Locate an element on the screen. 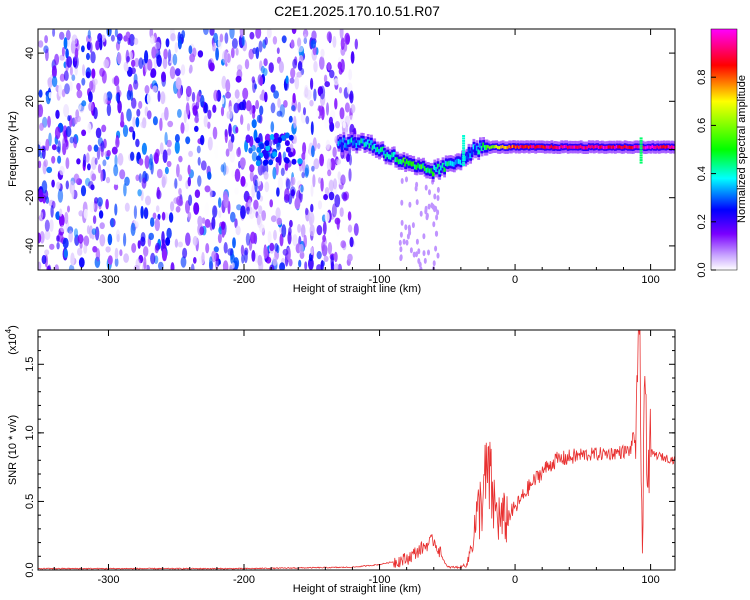  streak-cell is located at coordinates (464, 138).